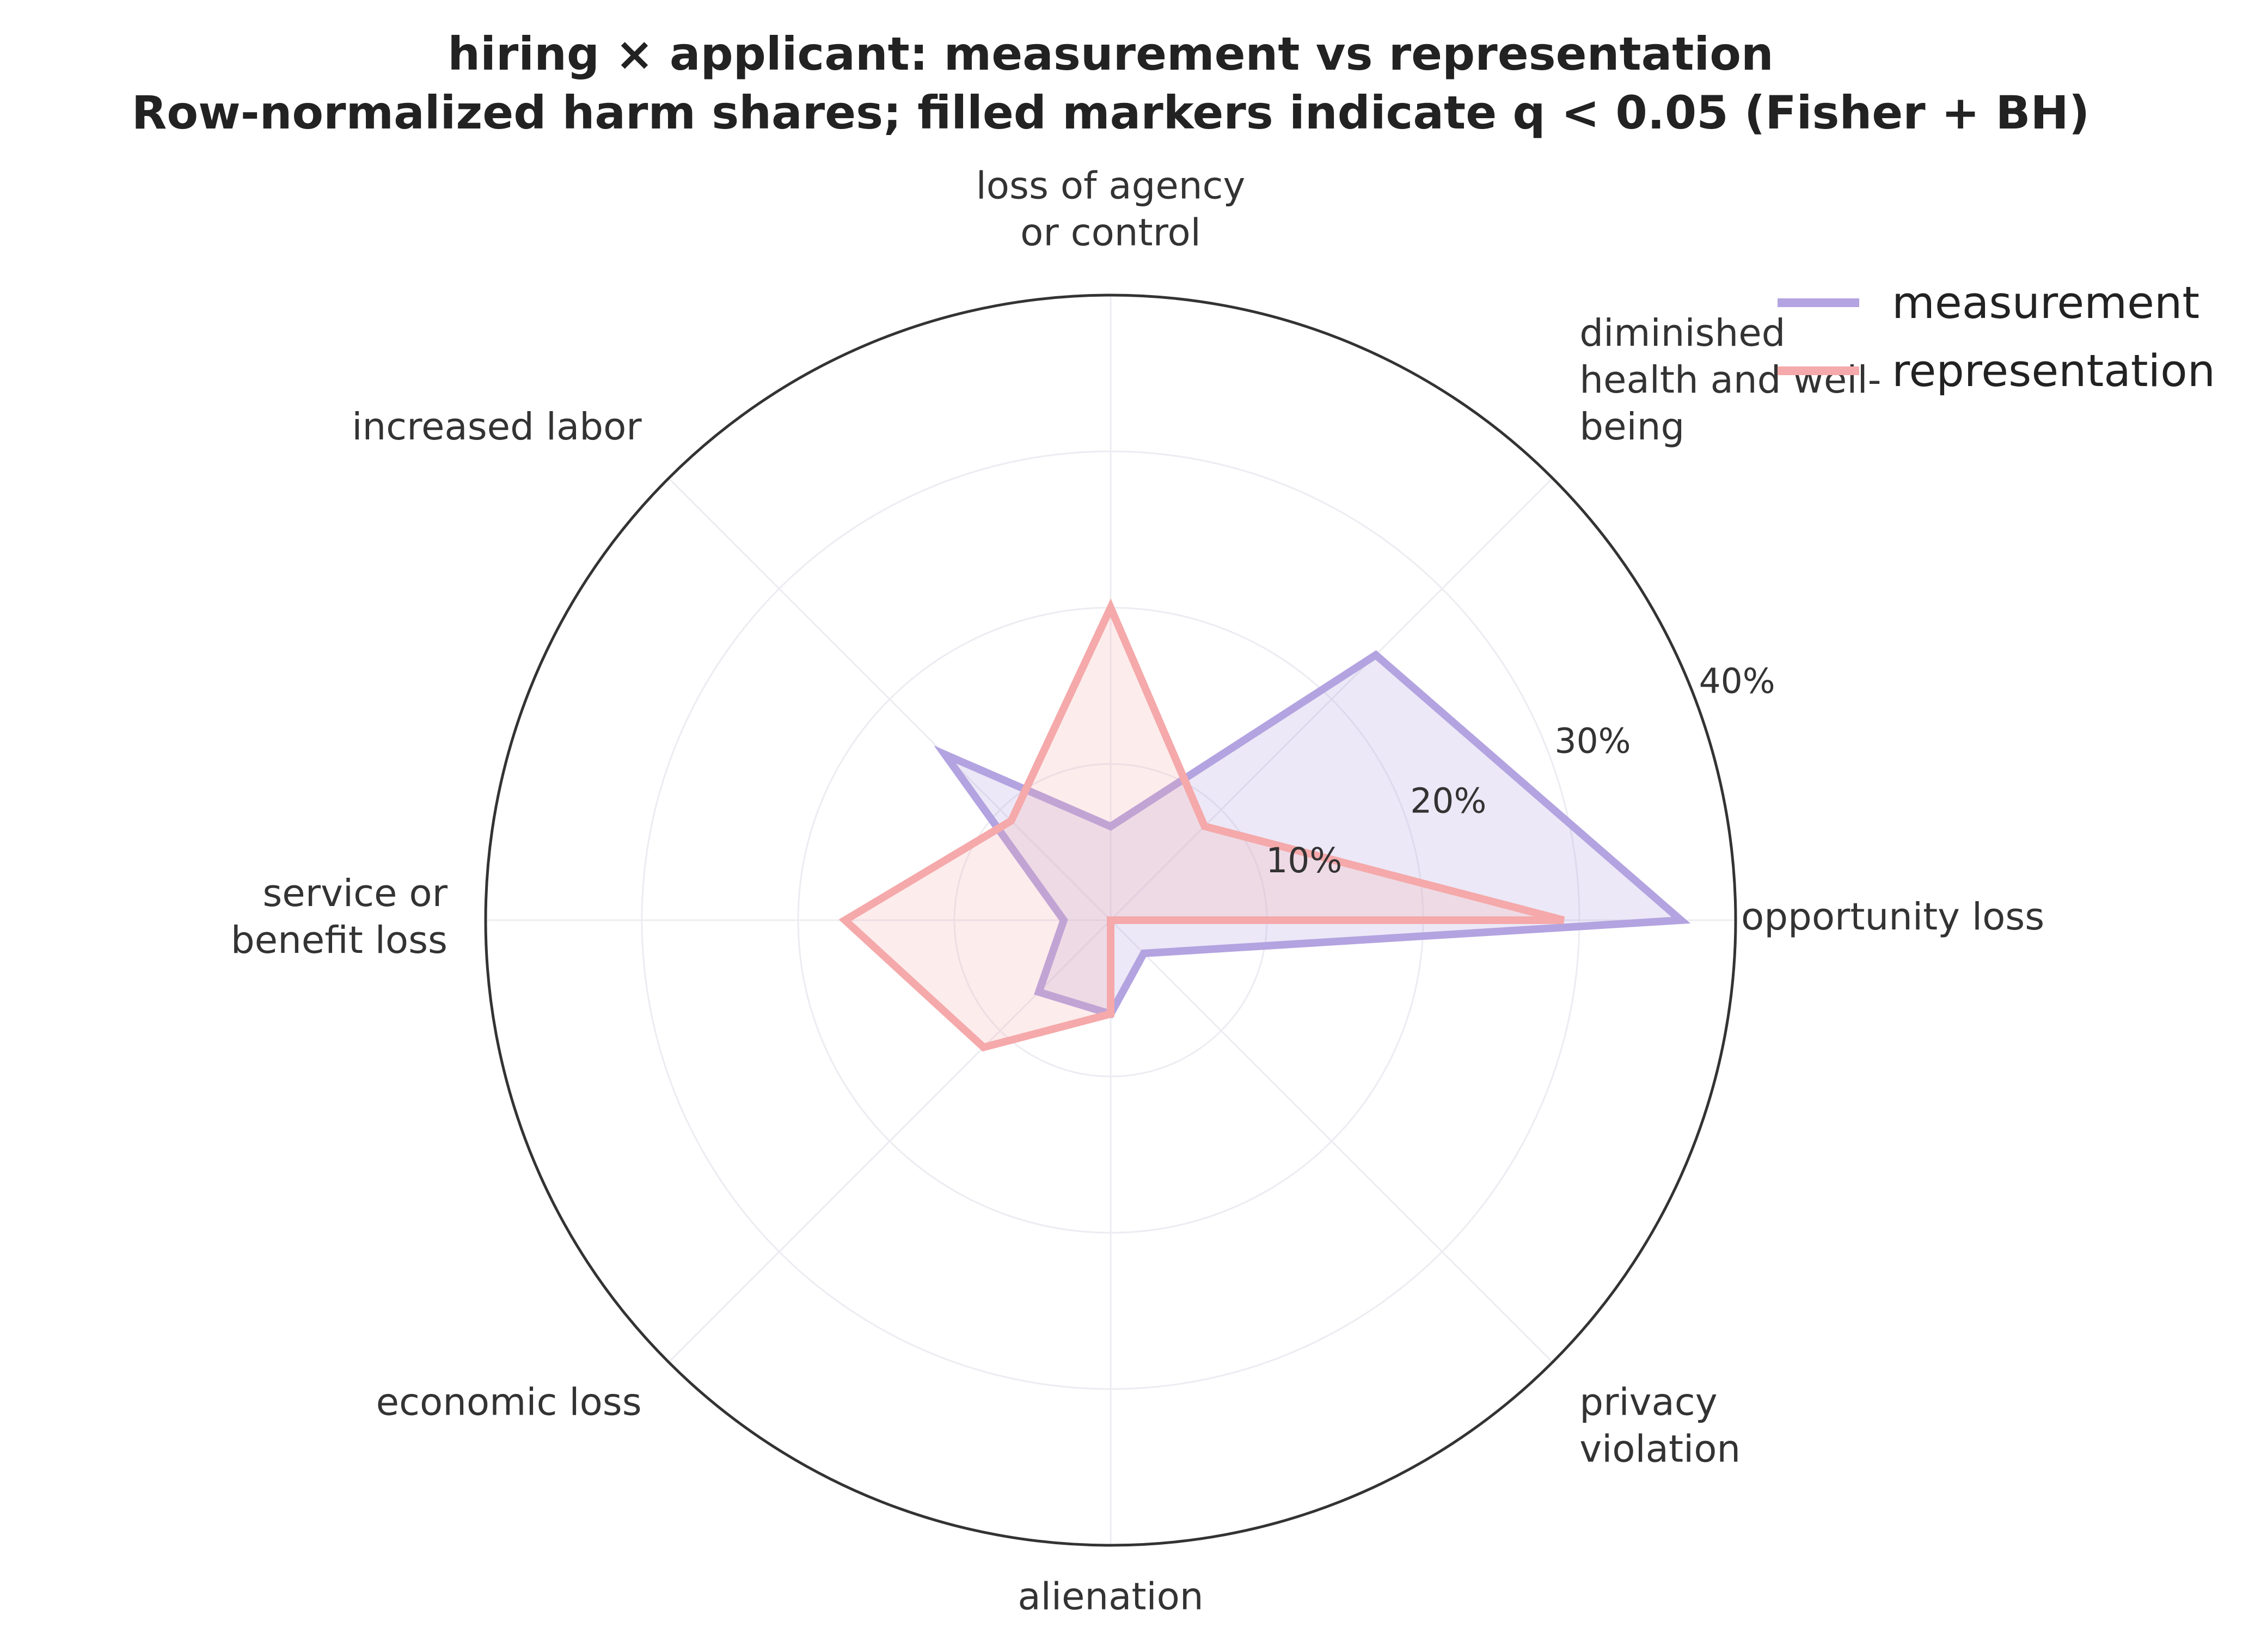 The image size is (2261, 1652). Describe the element at coordinates (1892, 917) in the screenshot. I see `category-label-opportunity-loss-line-1: opportunity loss` at that location.